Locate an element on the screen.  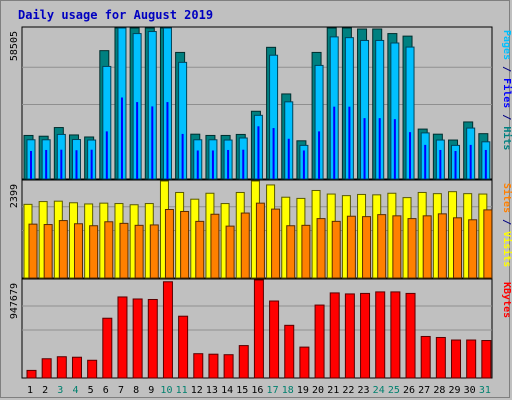
panel-visits-axis-label-part: Sites is located at coordinates (506, 198).